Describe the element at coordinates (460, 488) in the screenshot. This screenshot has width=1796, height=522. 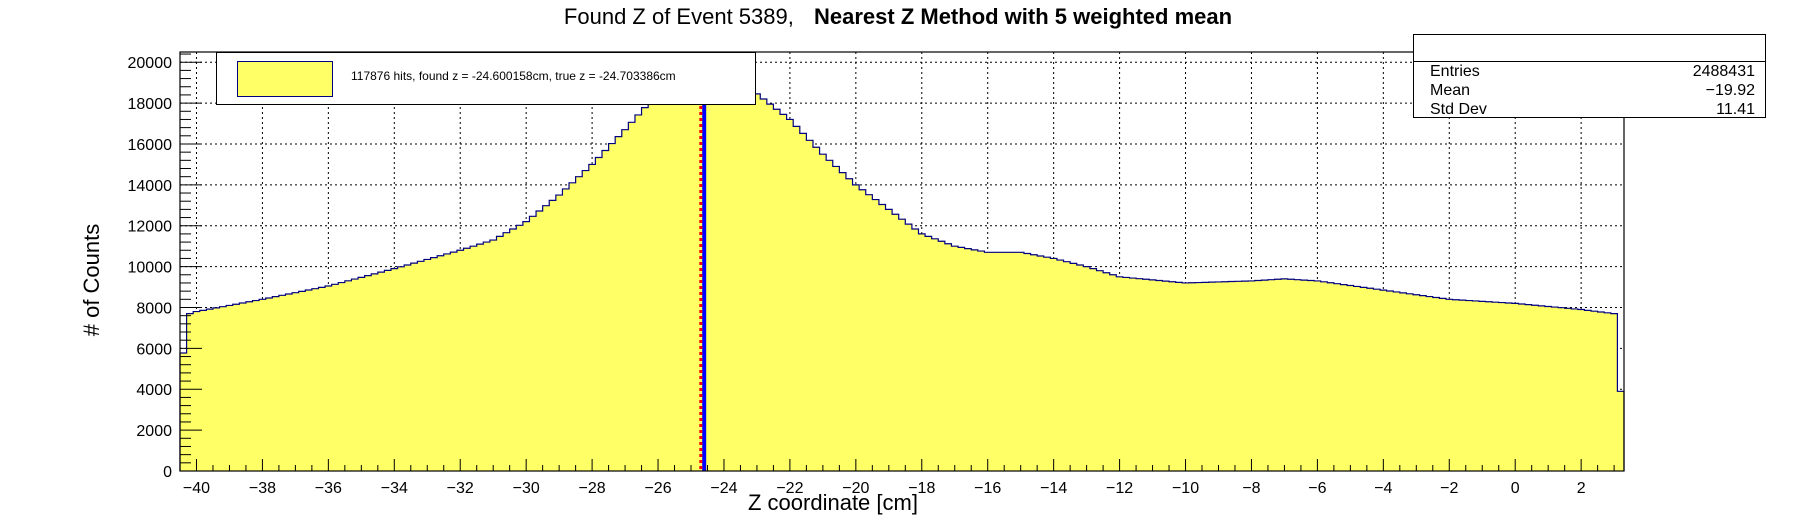
I see `x-tick-label: −32` at that location.